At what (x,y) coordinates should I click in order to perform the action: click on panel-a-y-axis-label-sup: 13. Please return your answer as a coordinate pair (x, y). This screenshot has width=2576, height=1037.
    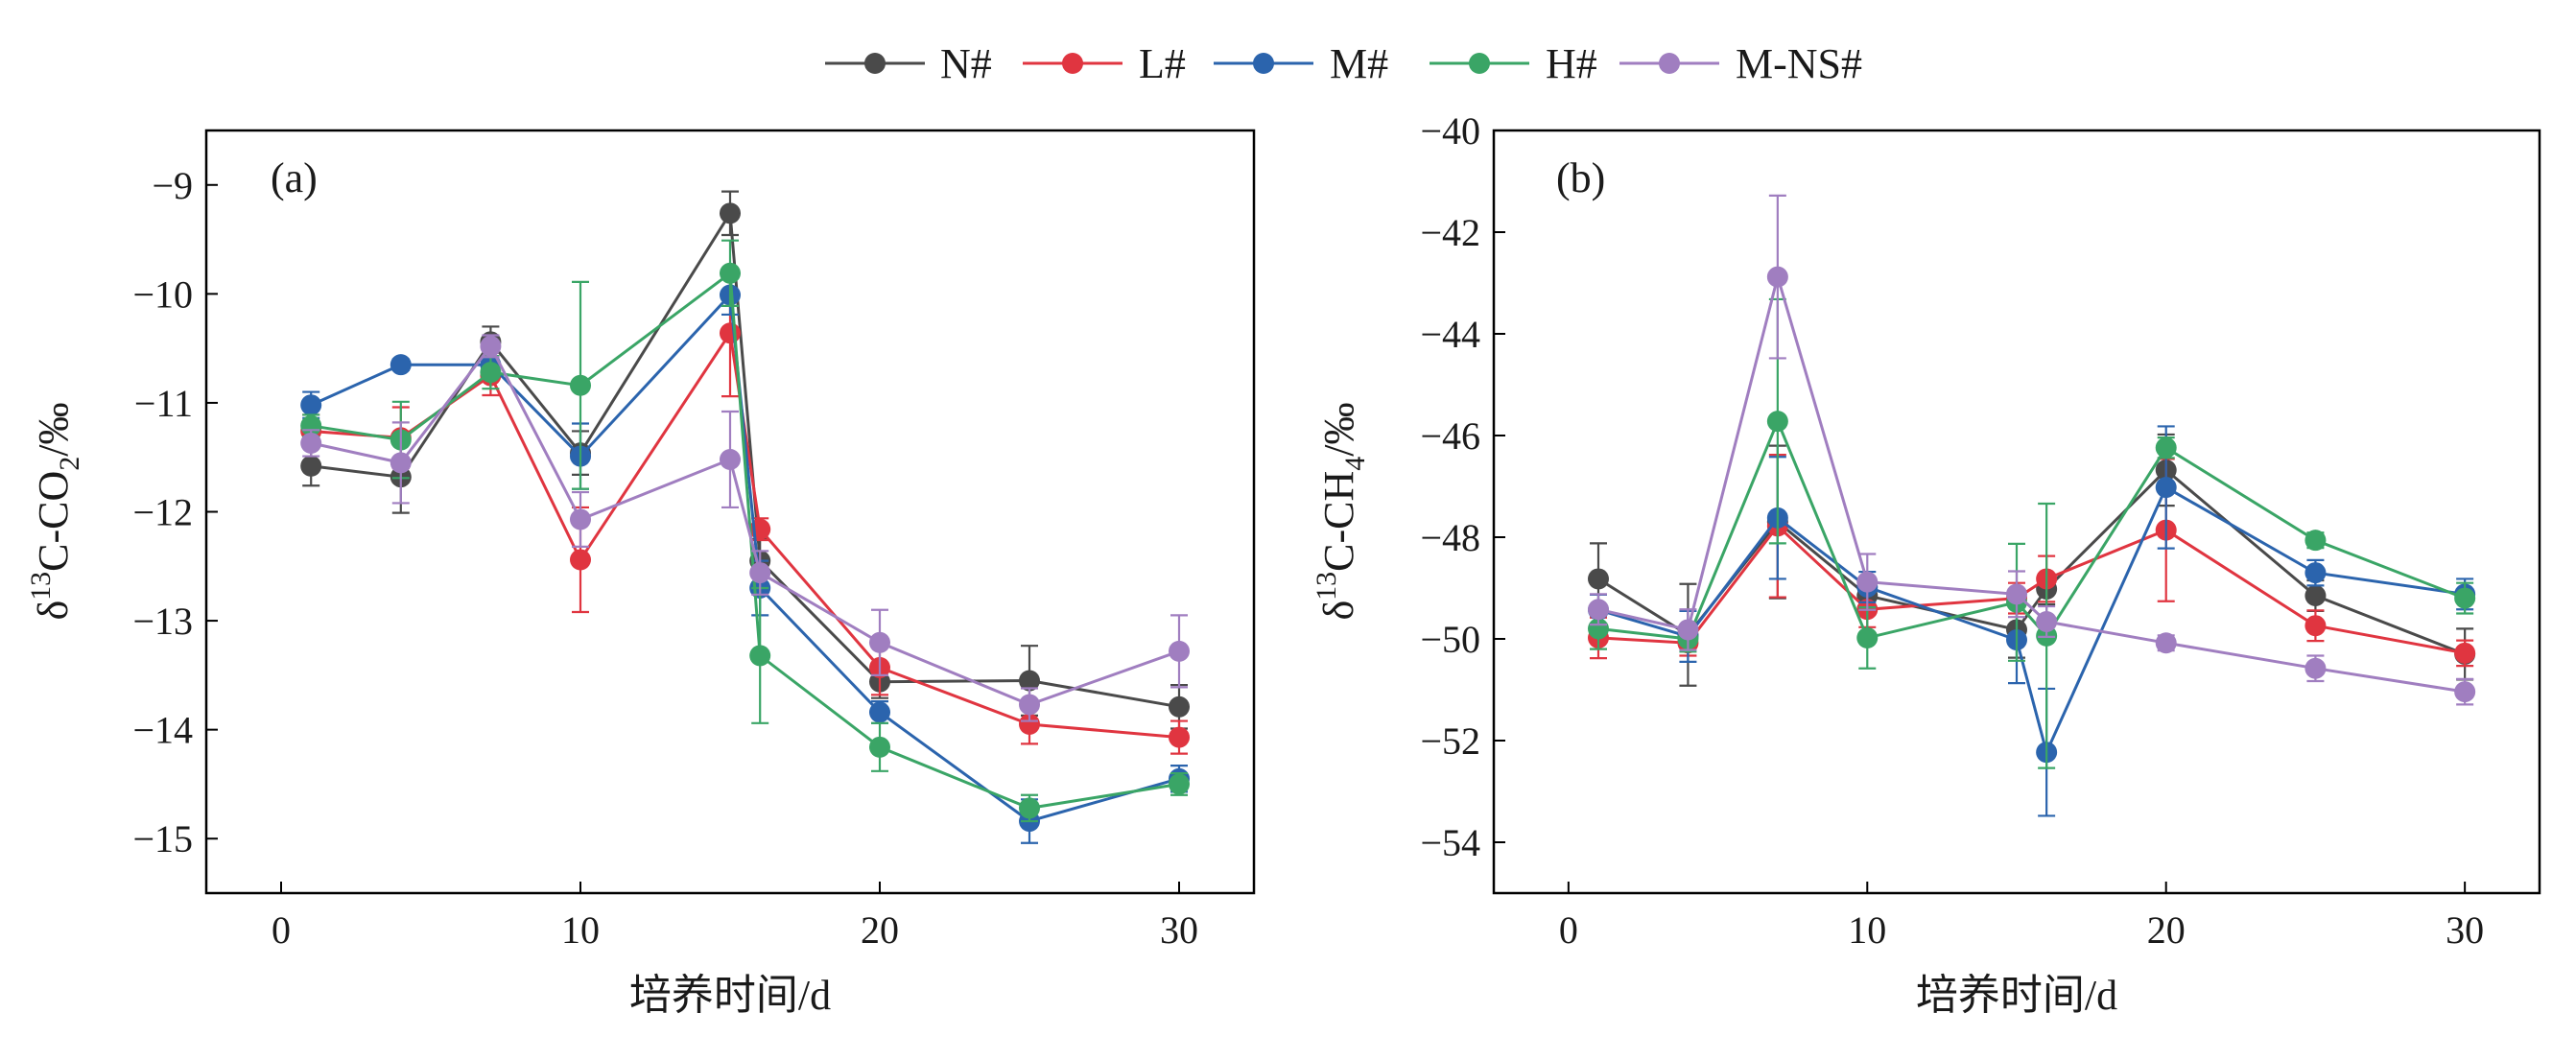
    Looking at the image, I should click on (41, 586).